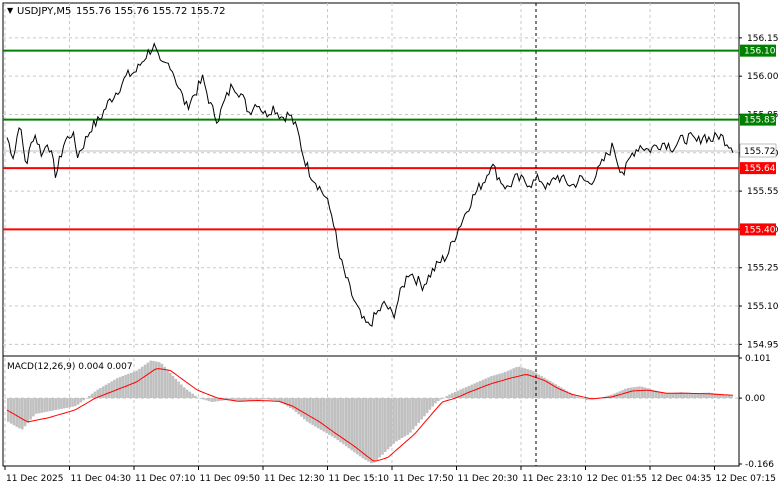 The image size is (781, 493). Describe the element at coordinates (101, 479) in the screenshot. I see `time-axis-label: 11 Dec 04:30` at that location.